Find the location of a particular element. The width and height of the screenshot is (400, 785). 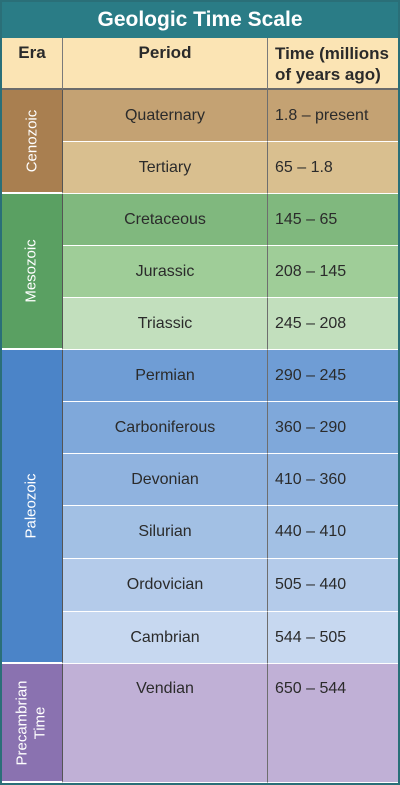

time-cell: 650 – 544 is located at coordinates (333, 723).